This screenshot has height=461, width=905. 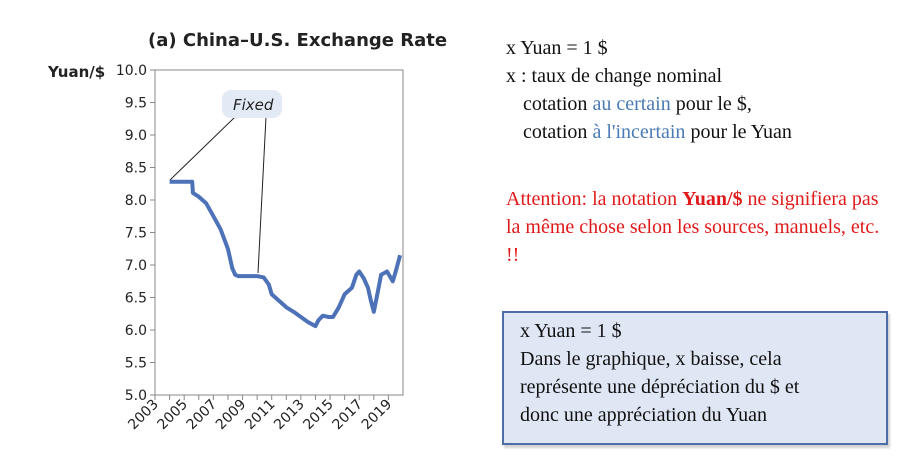 What do you see at coordinates (558, 104) in the screenshot?
I see `definition-line-3-a: cotation` at bounding box center [558, 104].